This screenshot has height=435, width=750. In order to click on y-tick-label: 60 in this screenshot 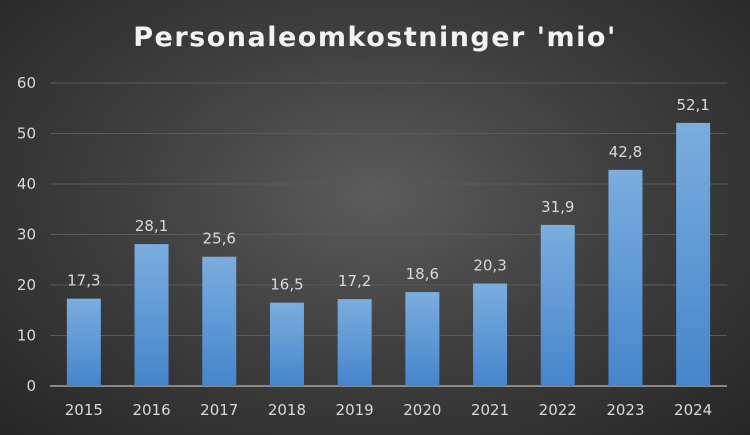, I will do `click(26, 83)`.